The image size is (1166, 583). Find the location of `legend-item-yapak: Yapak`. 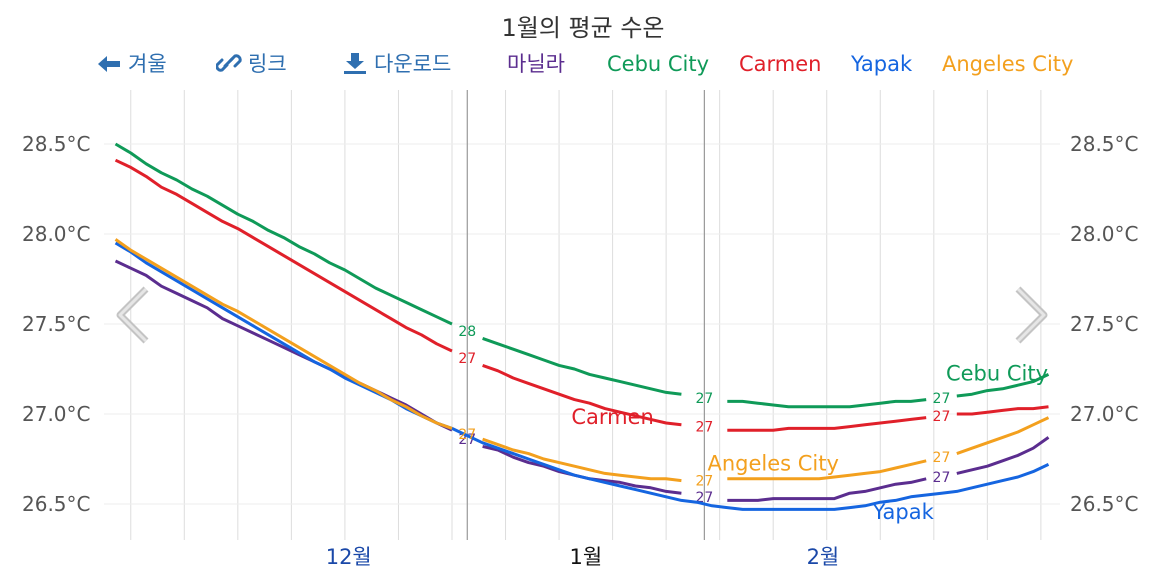

legend-item-yapak: Yapak is located at coordinates (882, 64).